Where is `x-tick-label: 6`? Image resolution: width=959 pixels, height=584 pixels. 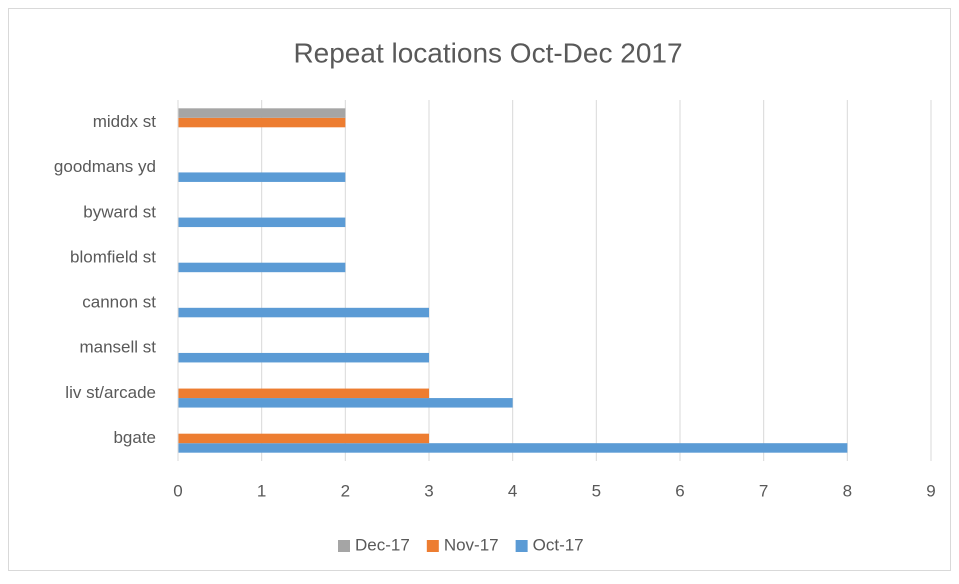 x-tick-label: 6 is located at coordinates (679, 490).